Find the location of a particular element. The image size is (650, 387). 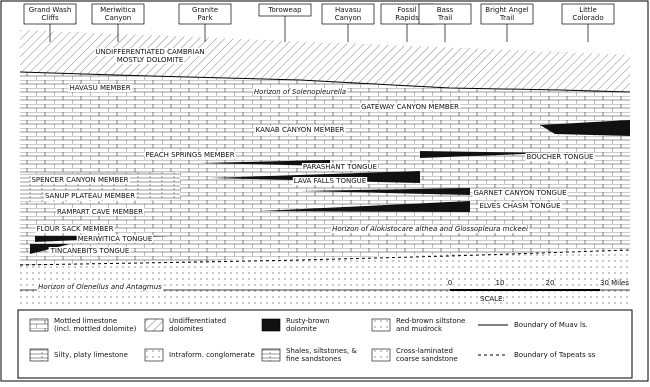

unit-label: PARASHANT TONGUE is located at coordinates (340, 167).